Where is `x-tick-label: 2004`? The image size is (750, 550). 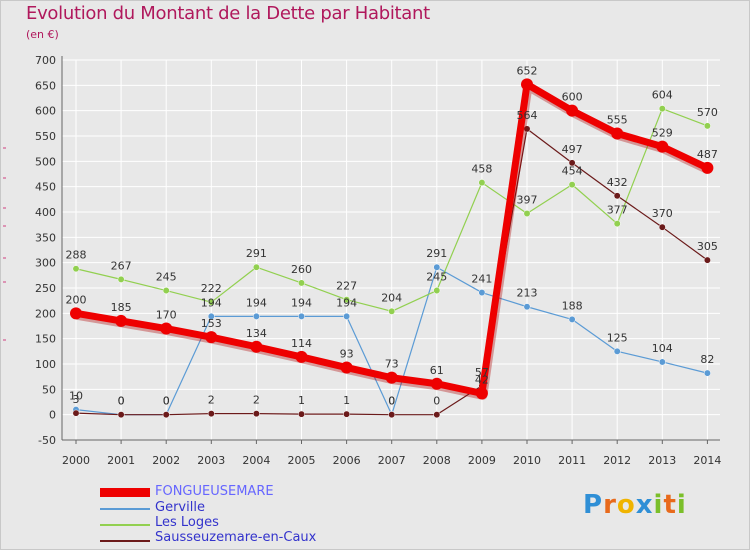 x-tick-label: 2004 is located at coordinates (256, 460).